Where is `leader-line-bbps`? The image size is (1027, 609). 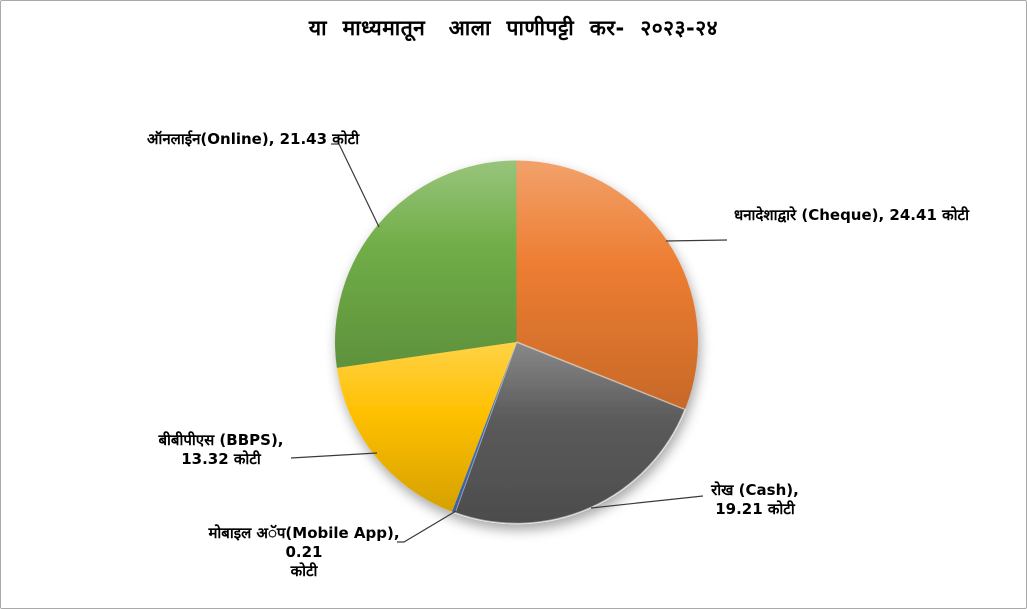 leader-line-bbps is located at coordinates (334, 455).